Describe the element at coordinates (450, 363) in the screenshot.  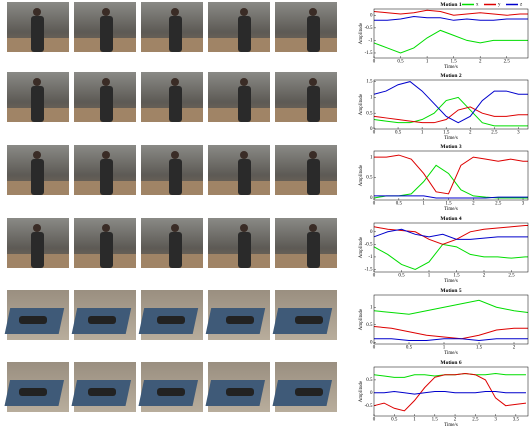
I see `chart-title: Motion 6` at that location.